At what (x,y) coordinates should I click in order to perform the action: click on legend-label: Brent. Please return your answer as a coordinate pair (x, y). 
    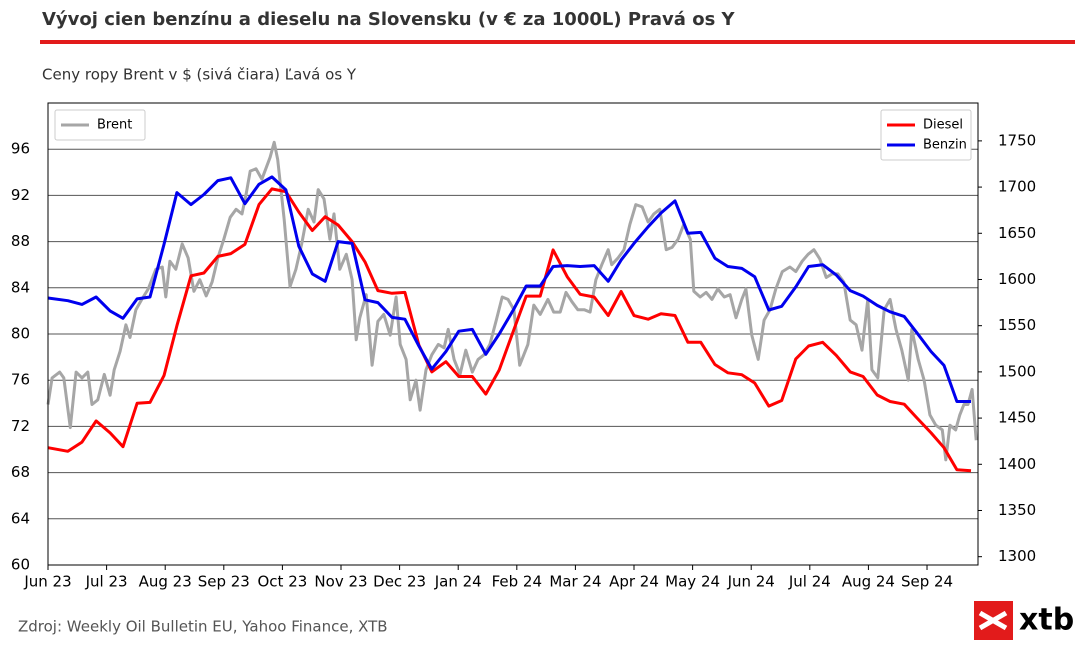
    Looking at the image, I should click on (114, 125).